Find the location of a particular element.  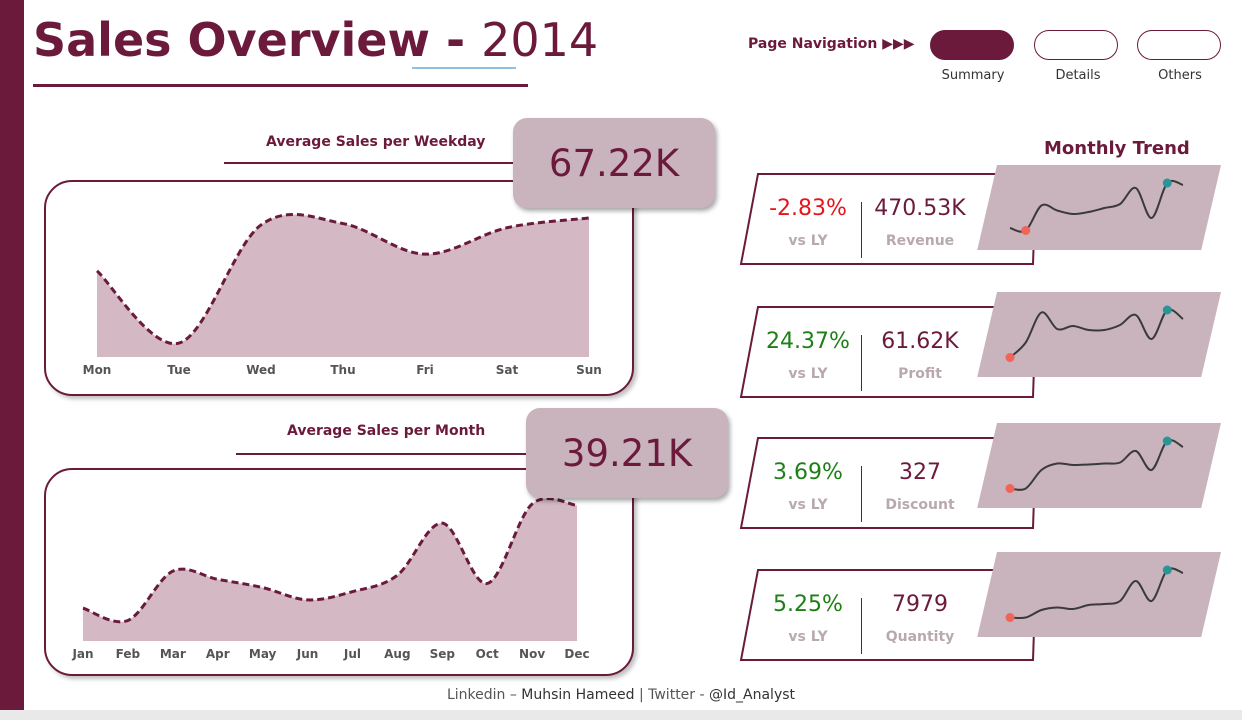

revenue-card-frame is located at coordinates (888, 219).